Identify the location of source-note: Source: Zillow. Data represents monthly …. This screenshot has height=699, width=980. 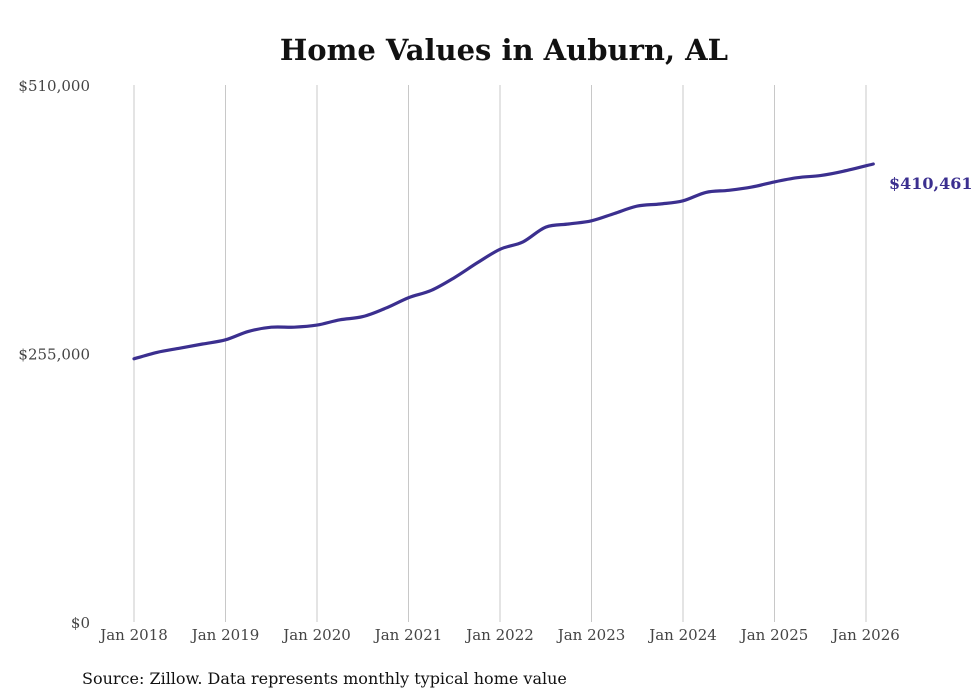
(324, 678).